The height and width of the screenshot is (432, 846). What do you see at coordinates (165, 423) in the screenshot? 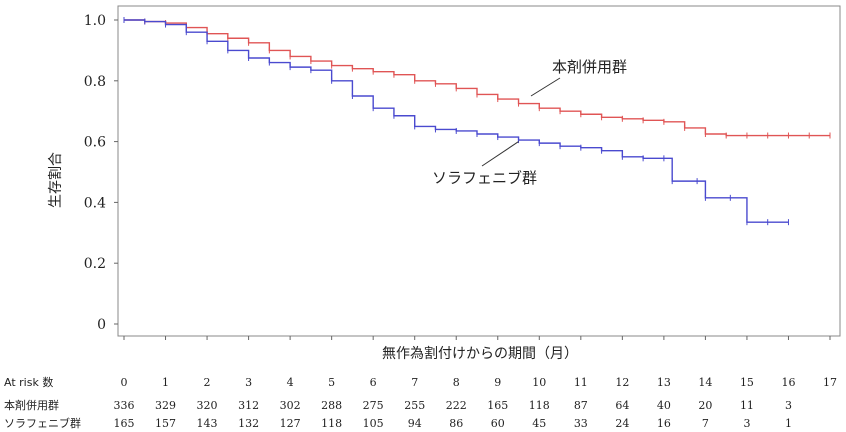
I see `at-risk-value: 157` at bounding box center [165, 423].